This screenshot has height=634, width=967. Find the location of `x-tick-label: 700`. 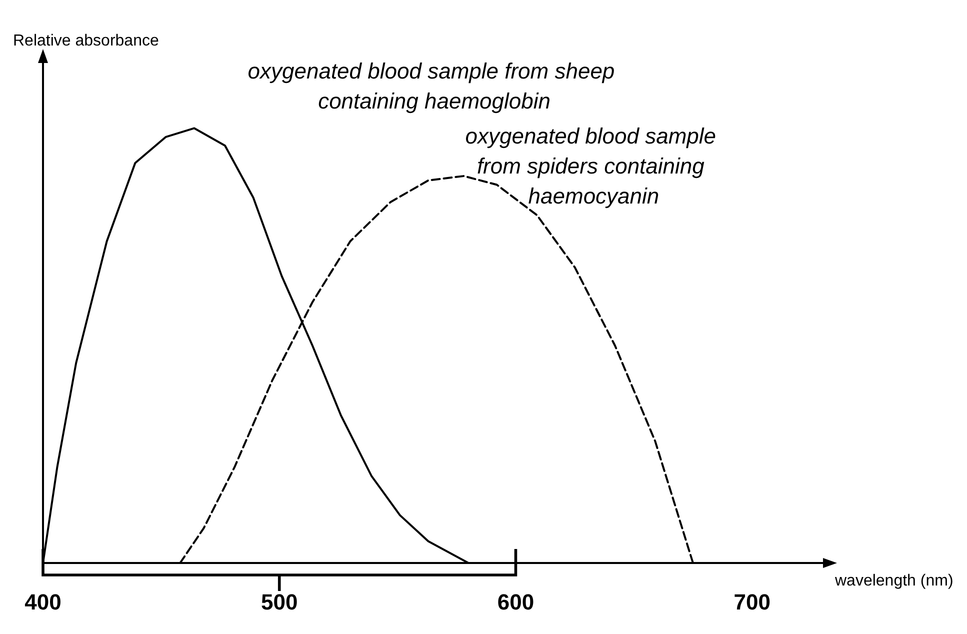

x-tick-label: 700 is located at coordinates (752, 602).